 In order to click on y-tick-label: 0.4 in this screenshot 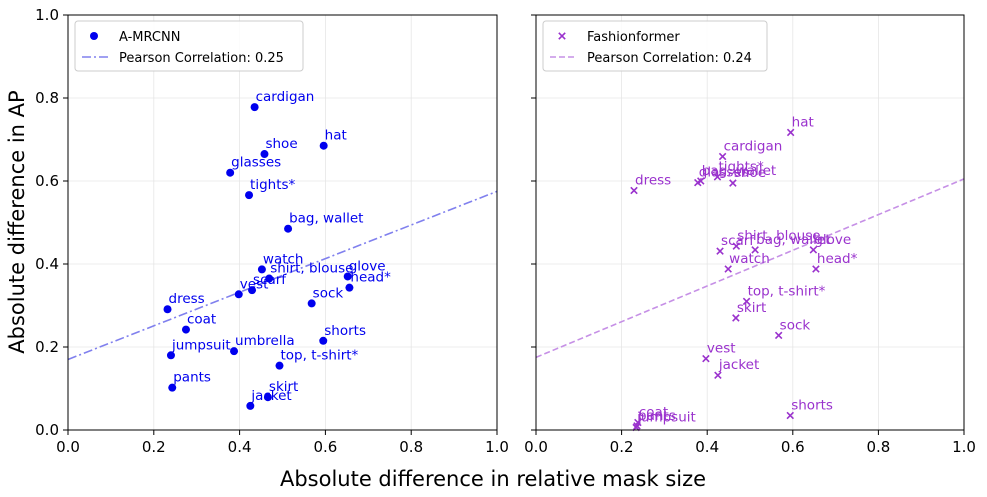, I will do `click(47, 264)`.